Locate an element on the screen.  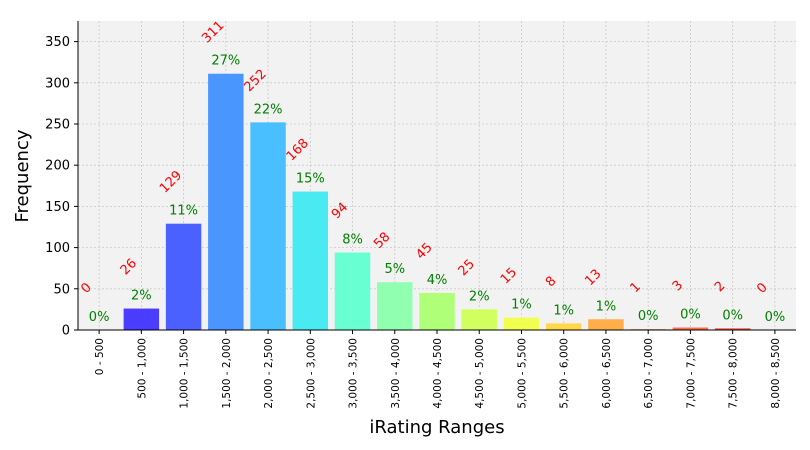
percent-label: 15% is located at coordinates (310, 179).